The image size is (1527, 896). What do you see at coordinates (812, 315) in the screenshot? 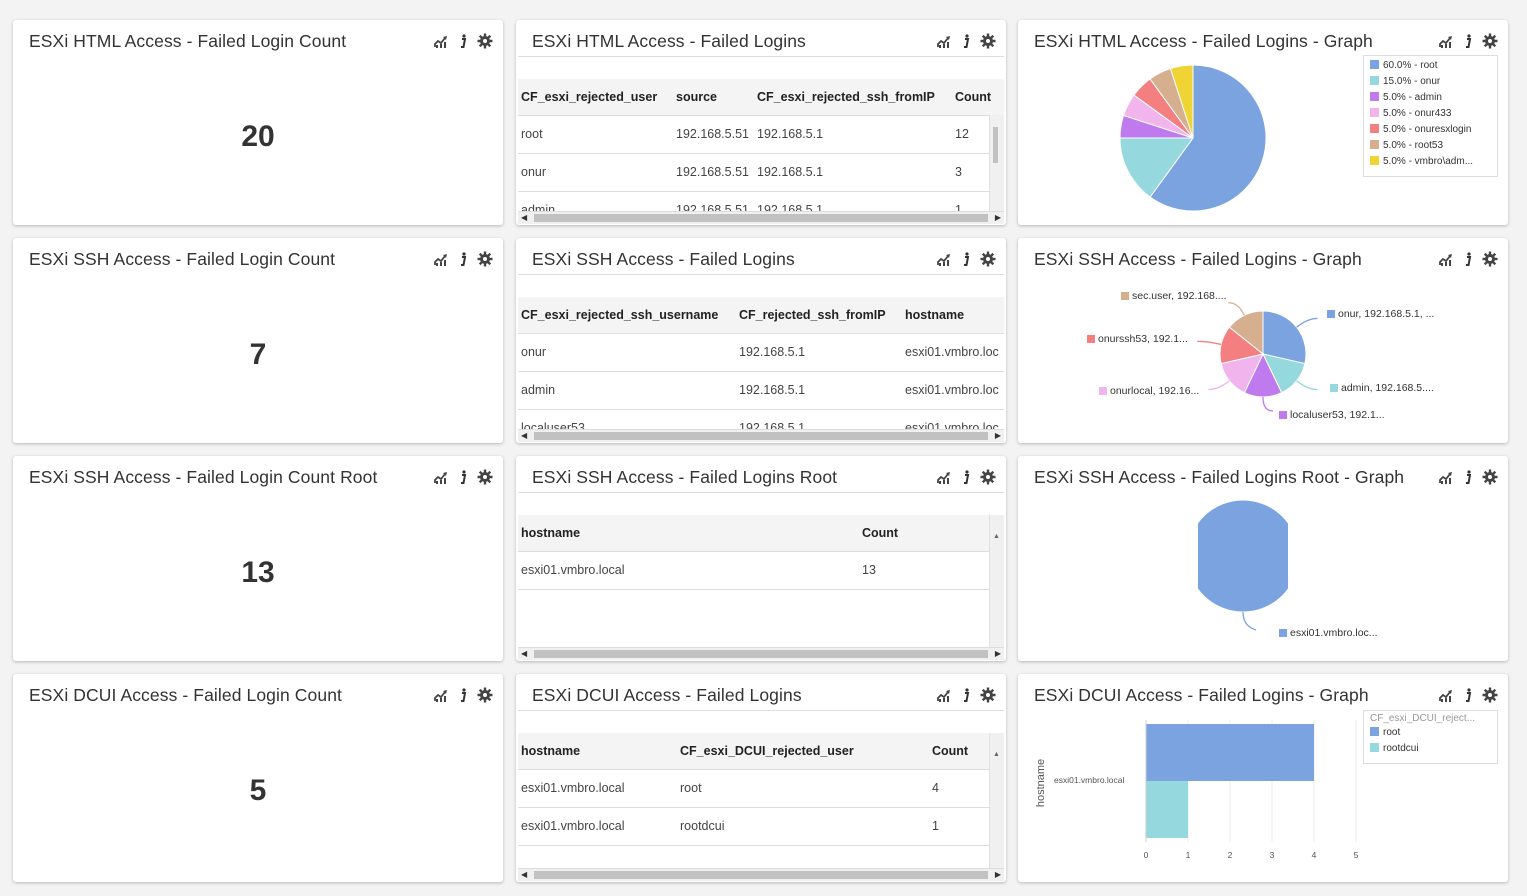
I see `column-header: CF_rejected_ssh_fromIP` at bounding box center [812, 315].